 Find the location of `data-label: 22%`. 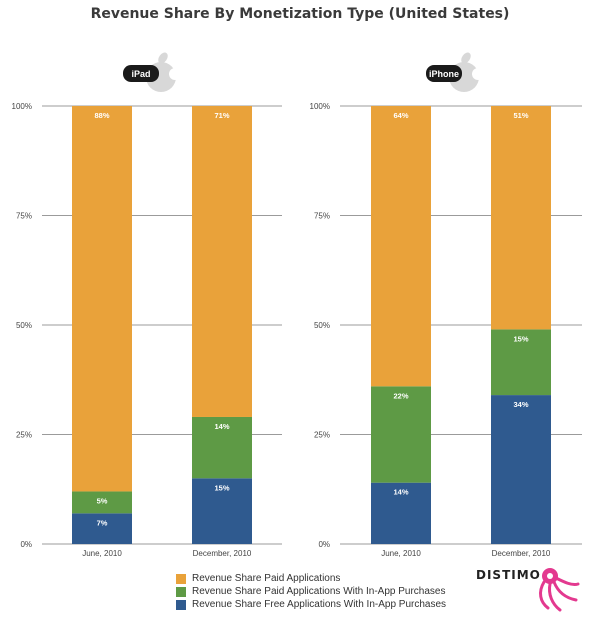

data-label: 22% is located at coordinates (400, 395).